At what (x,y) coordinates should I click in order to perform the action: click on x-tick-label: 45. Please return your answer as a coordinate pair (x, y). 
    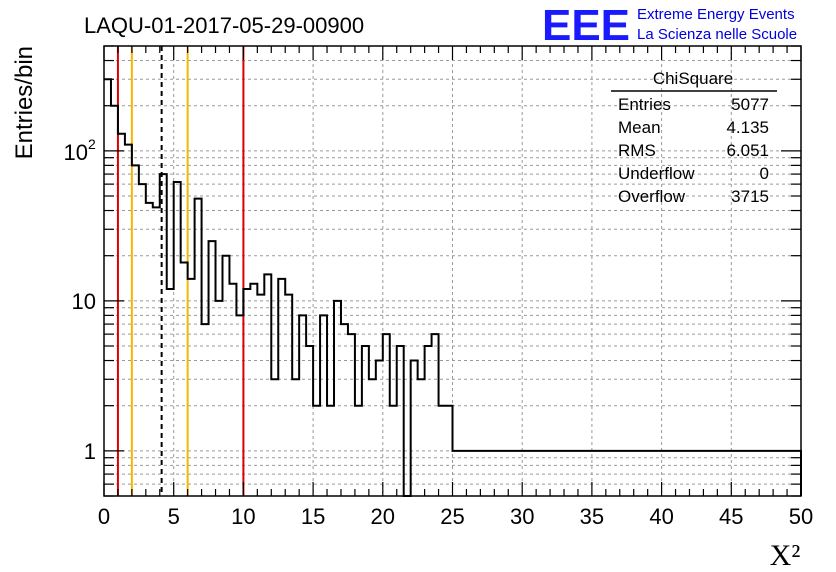
    Looking at the image, I should click on (731, 516).